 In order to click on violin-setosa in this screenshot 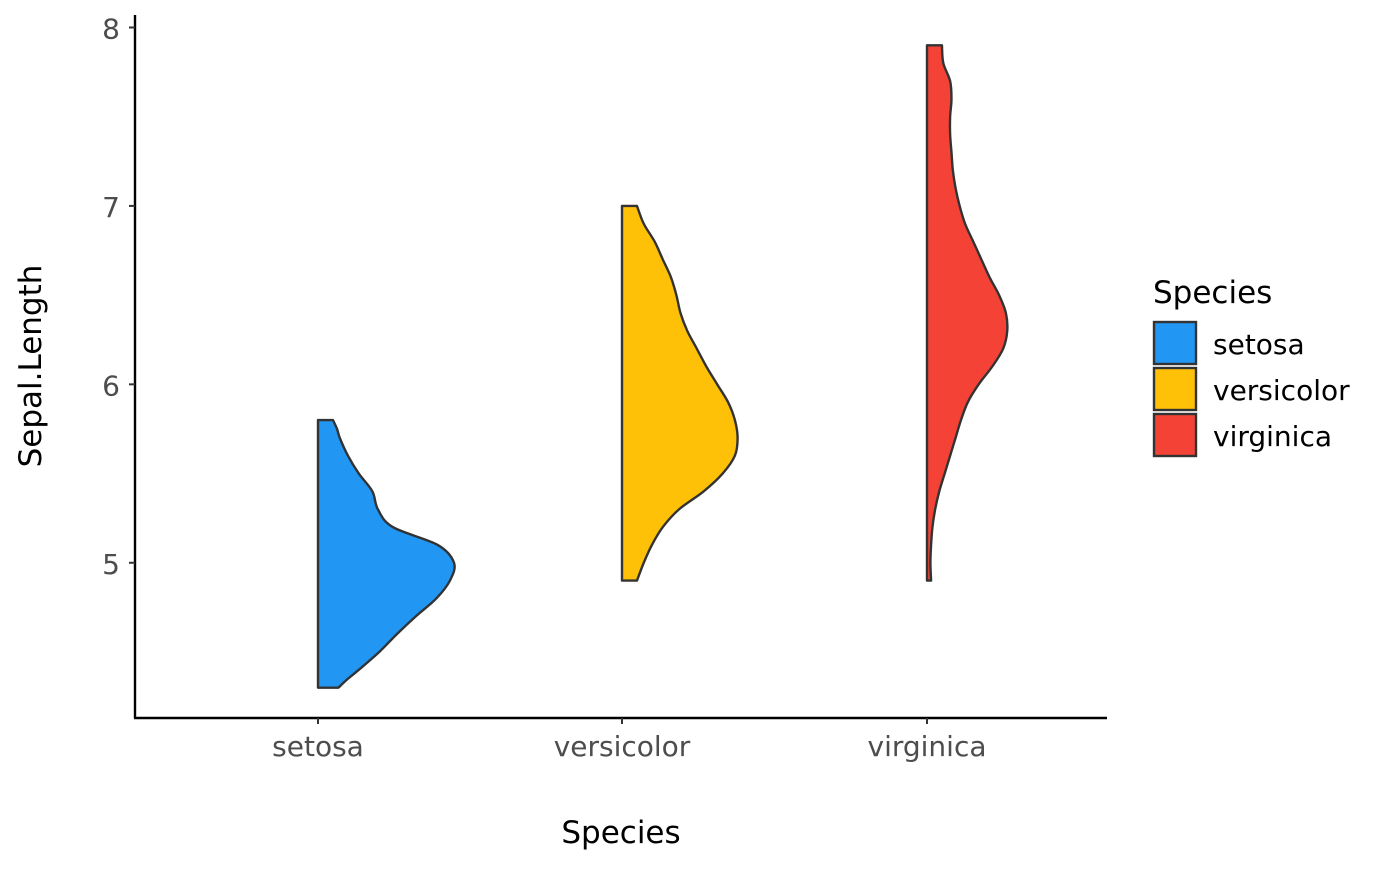, I will do `click(386, 553)`.